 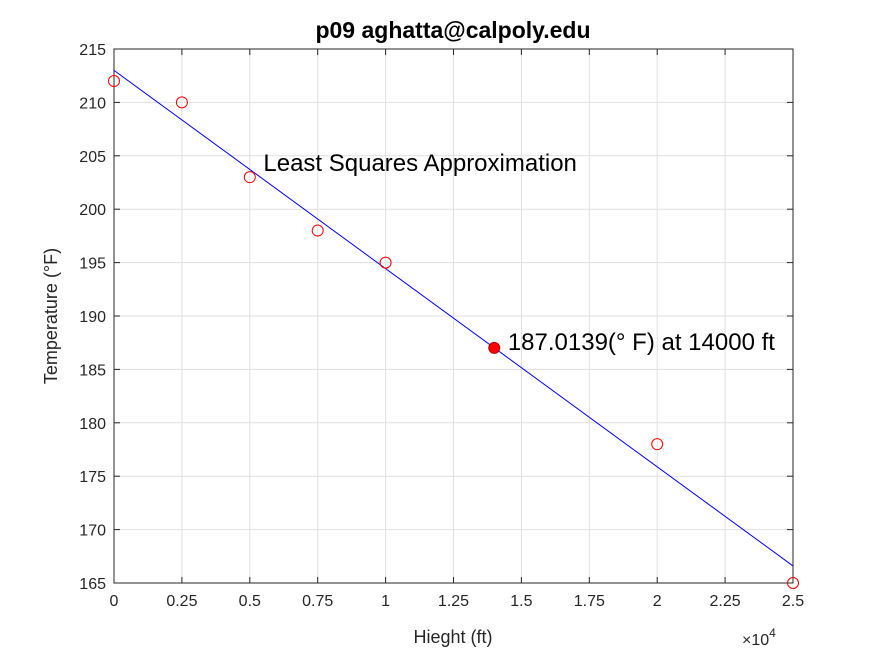 What do you see at coordinates (494, 347) in the screenshot?
I see `estimate-point` at bounding box center [494, 347].